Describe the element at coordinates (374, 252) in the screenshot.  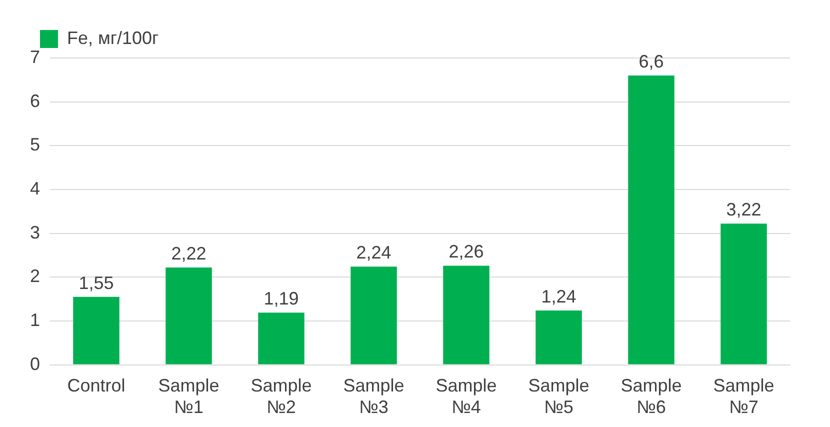
I see `data-label: 2,24` at that location.